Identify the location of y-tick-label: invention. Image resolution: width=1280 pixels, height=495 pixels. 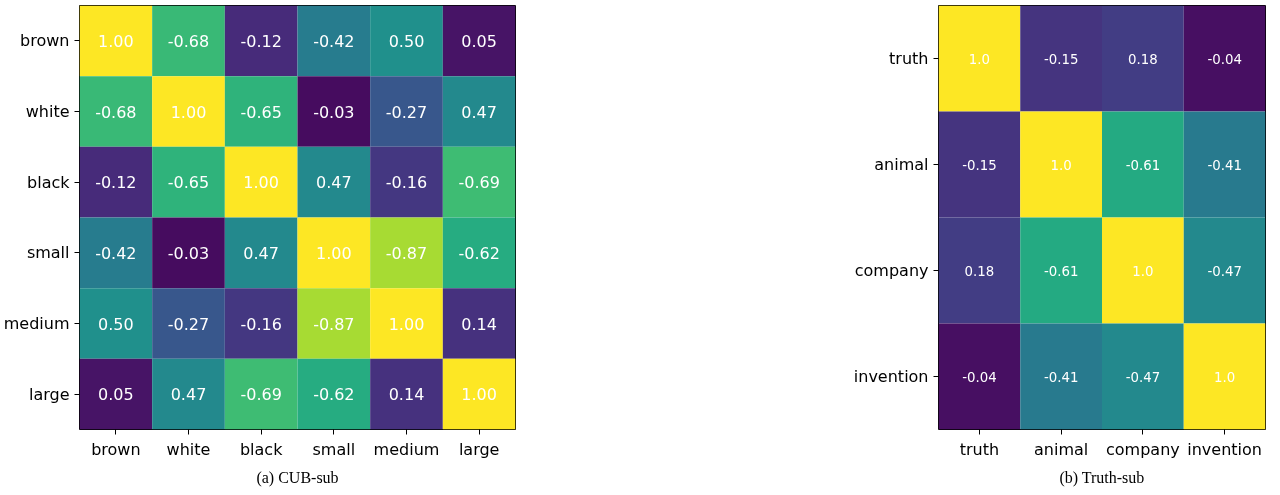
(891, 376).